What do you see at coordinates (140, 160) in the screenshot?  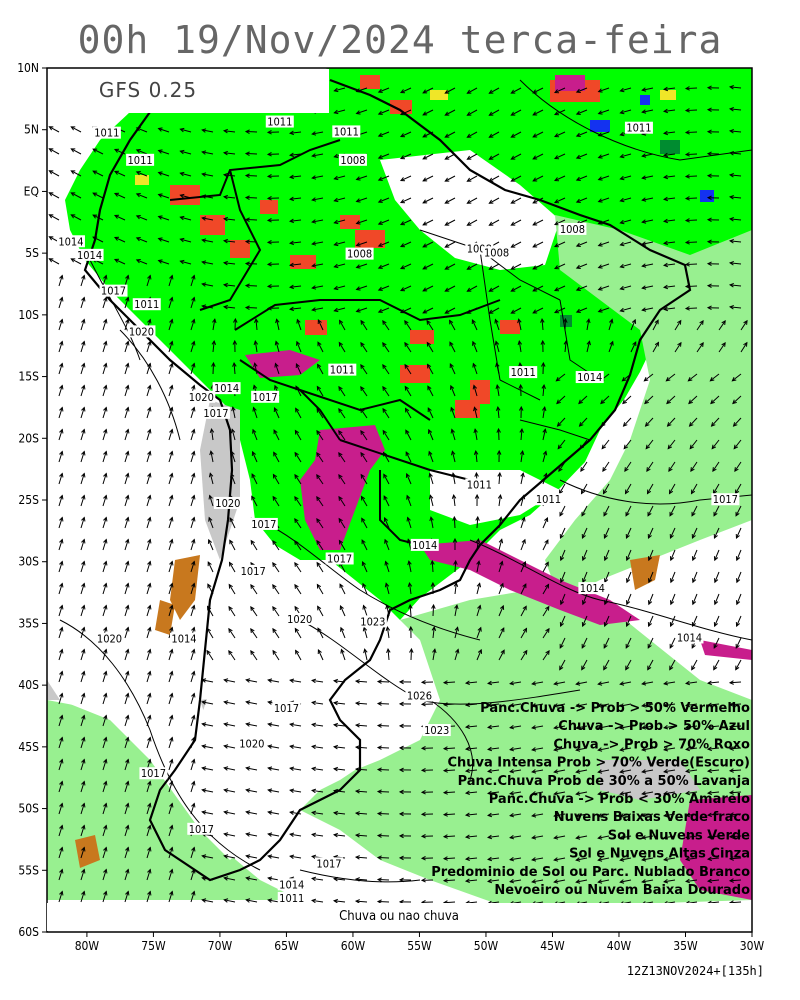 I see `isobar-label: 1011` at bounding box center [140, 160].